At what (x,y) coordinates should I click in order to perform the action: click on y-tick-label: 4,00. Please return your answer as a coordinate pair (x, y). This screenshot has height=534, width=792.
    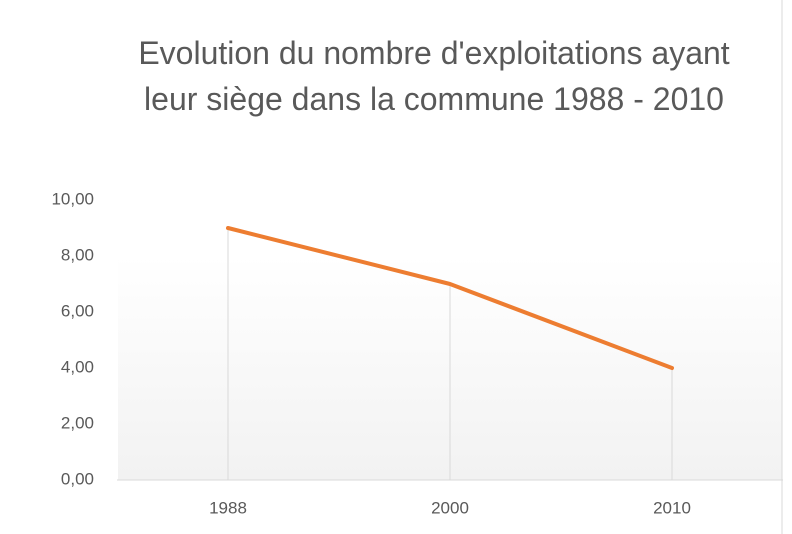
    Looking at the image, I should click on (77, 366).